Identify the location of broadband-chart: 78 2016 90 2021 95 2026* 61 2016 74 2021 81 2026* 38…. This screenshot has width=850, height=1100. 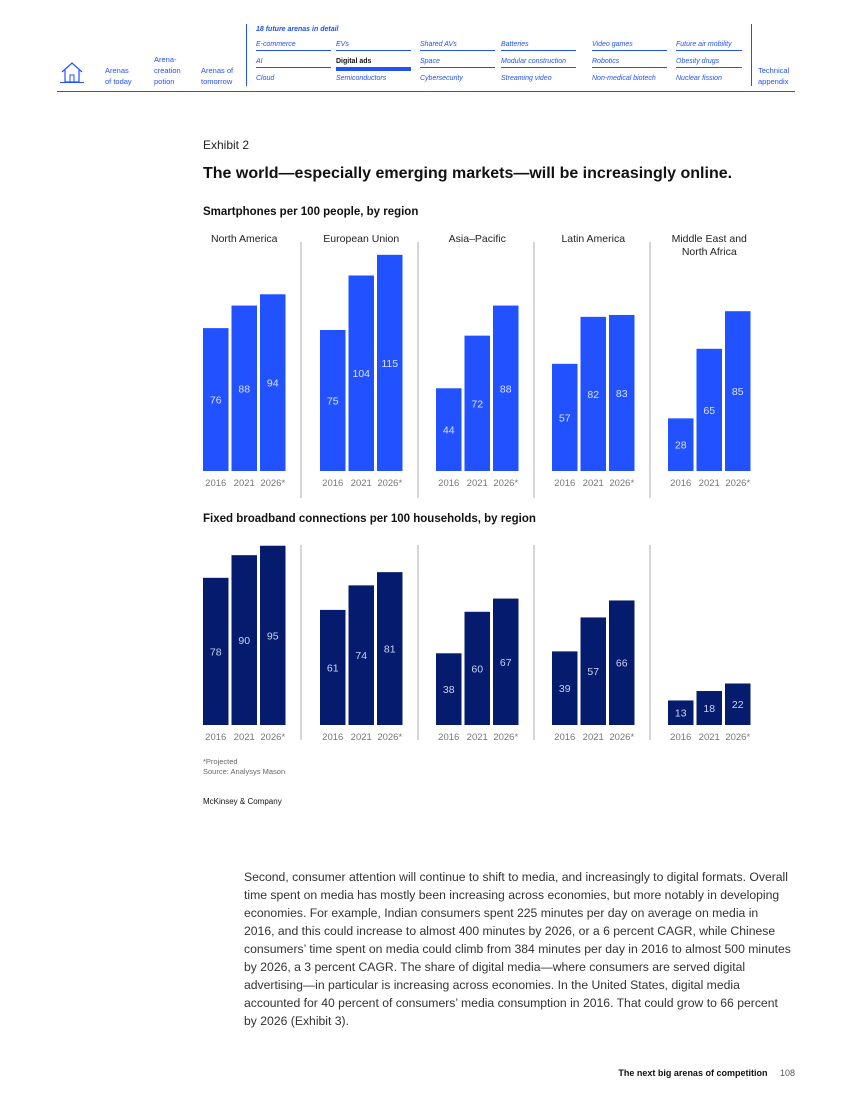
(477, 644).